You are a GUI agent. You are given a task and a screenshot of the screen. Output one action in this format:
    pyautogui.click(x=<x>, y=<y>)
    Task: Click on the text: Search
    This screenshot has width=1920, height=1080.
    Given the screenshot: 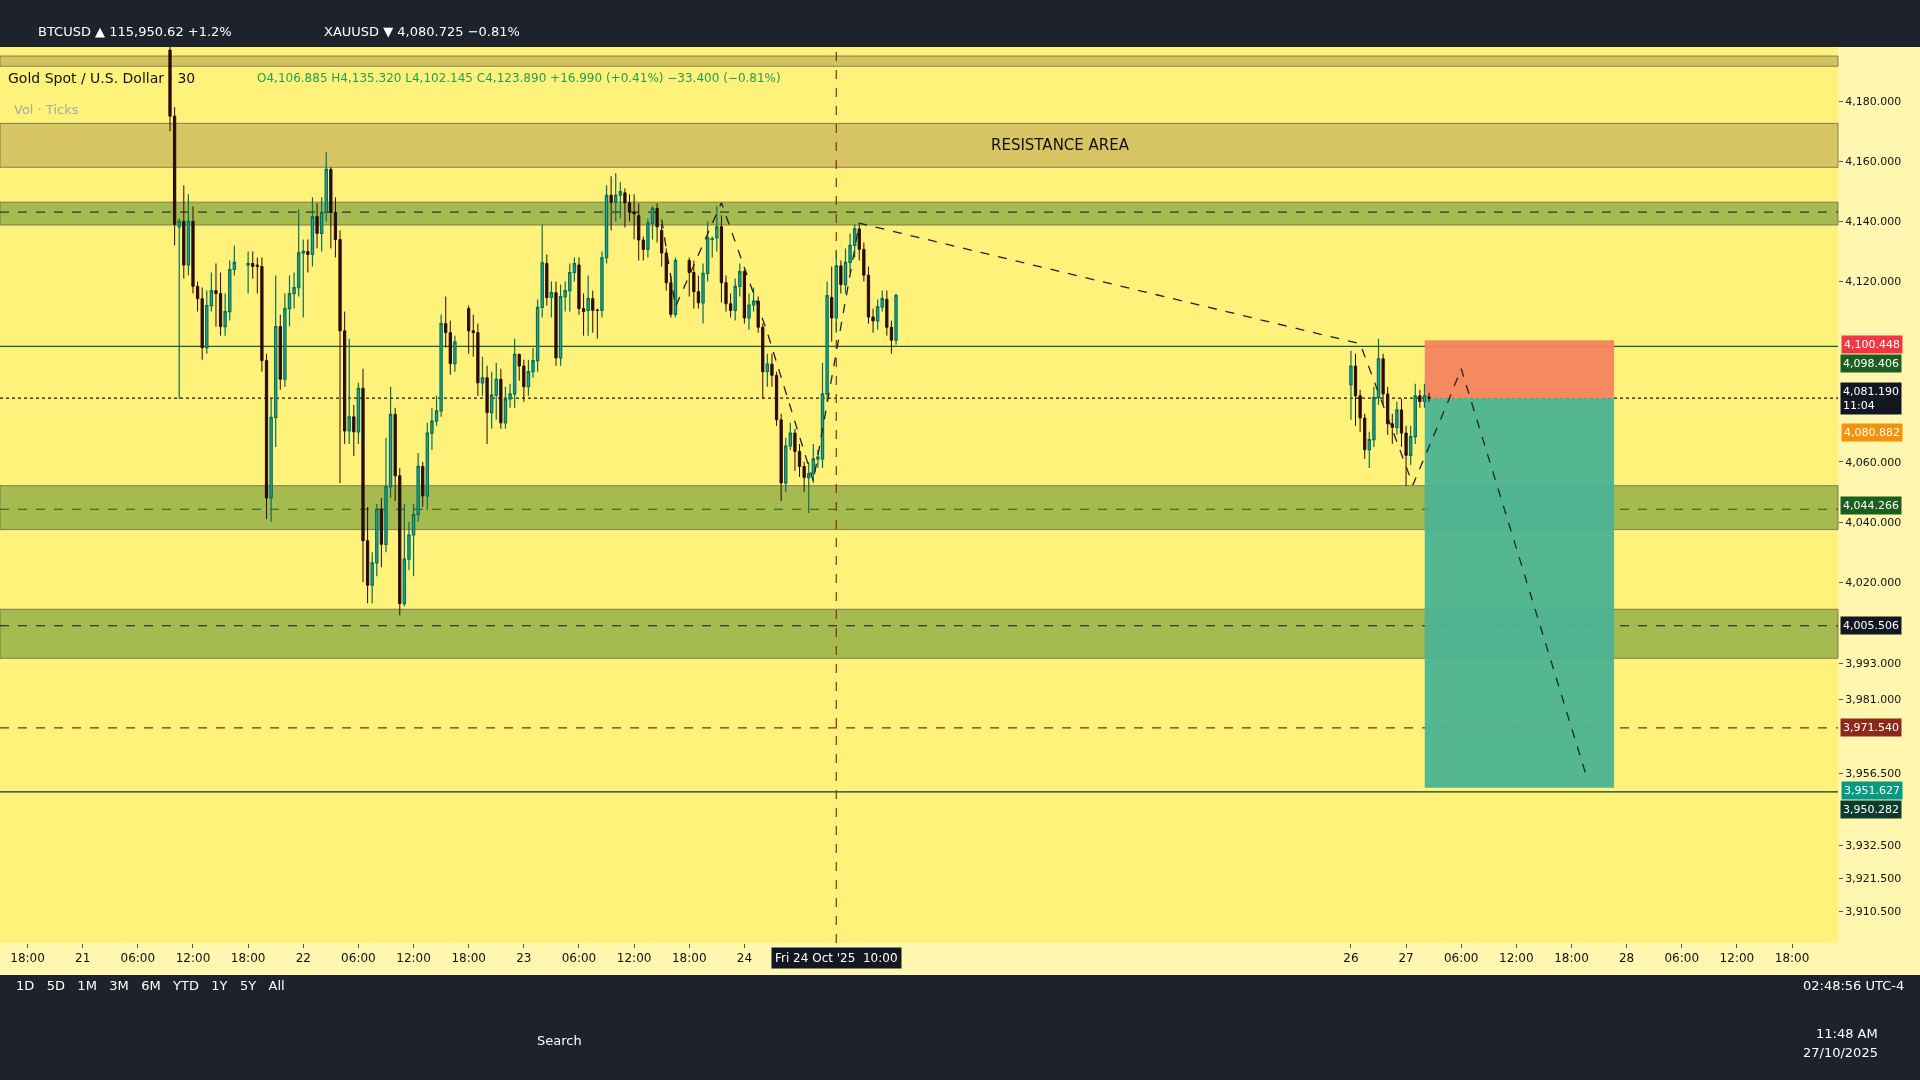 What is the action you would take?
    pyautogui.click(x=559, y=1040)
    